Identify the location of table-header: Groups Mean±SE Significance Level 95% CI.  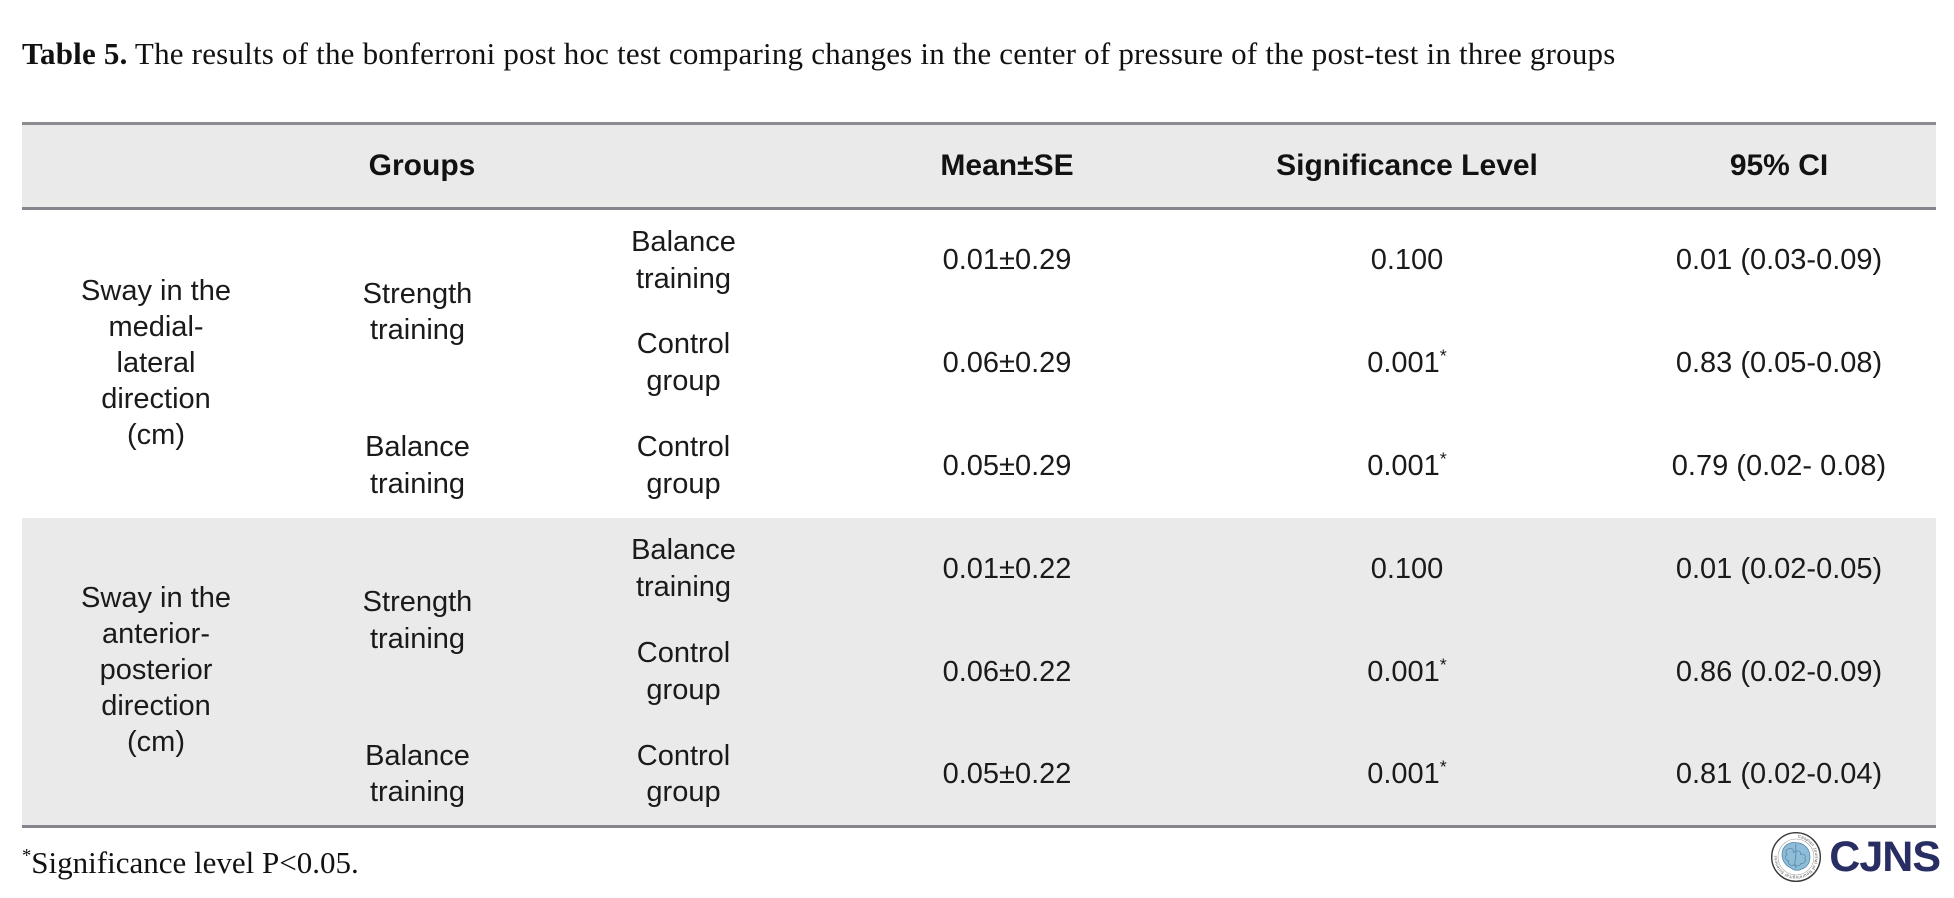
(979, 166).